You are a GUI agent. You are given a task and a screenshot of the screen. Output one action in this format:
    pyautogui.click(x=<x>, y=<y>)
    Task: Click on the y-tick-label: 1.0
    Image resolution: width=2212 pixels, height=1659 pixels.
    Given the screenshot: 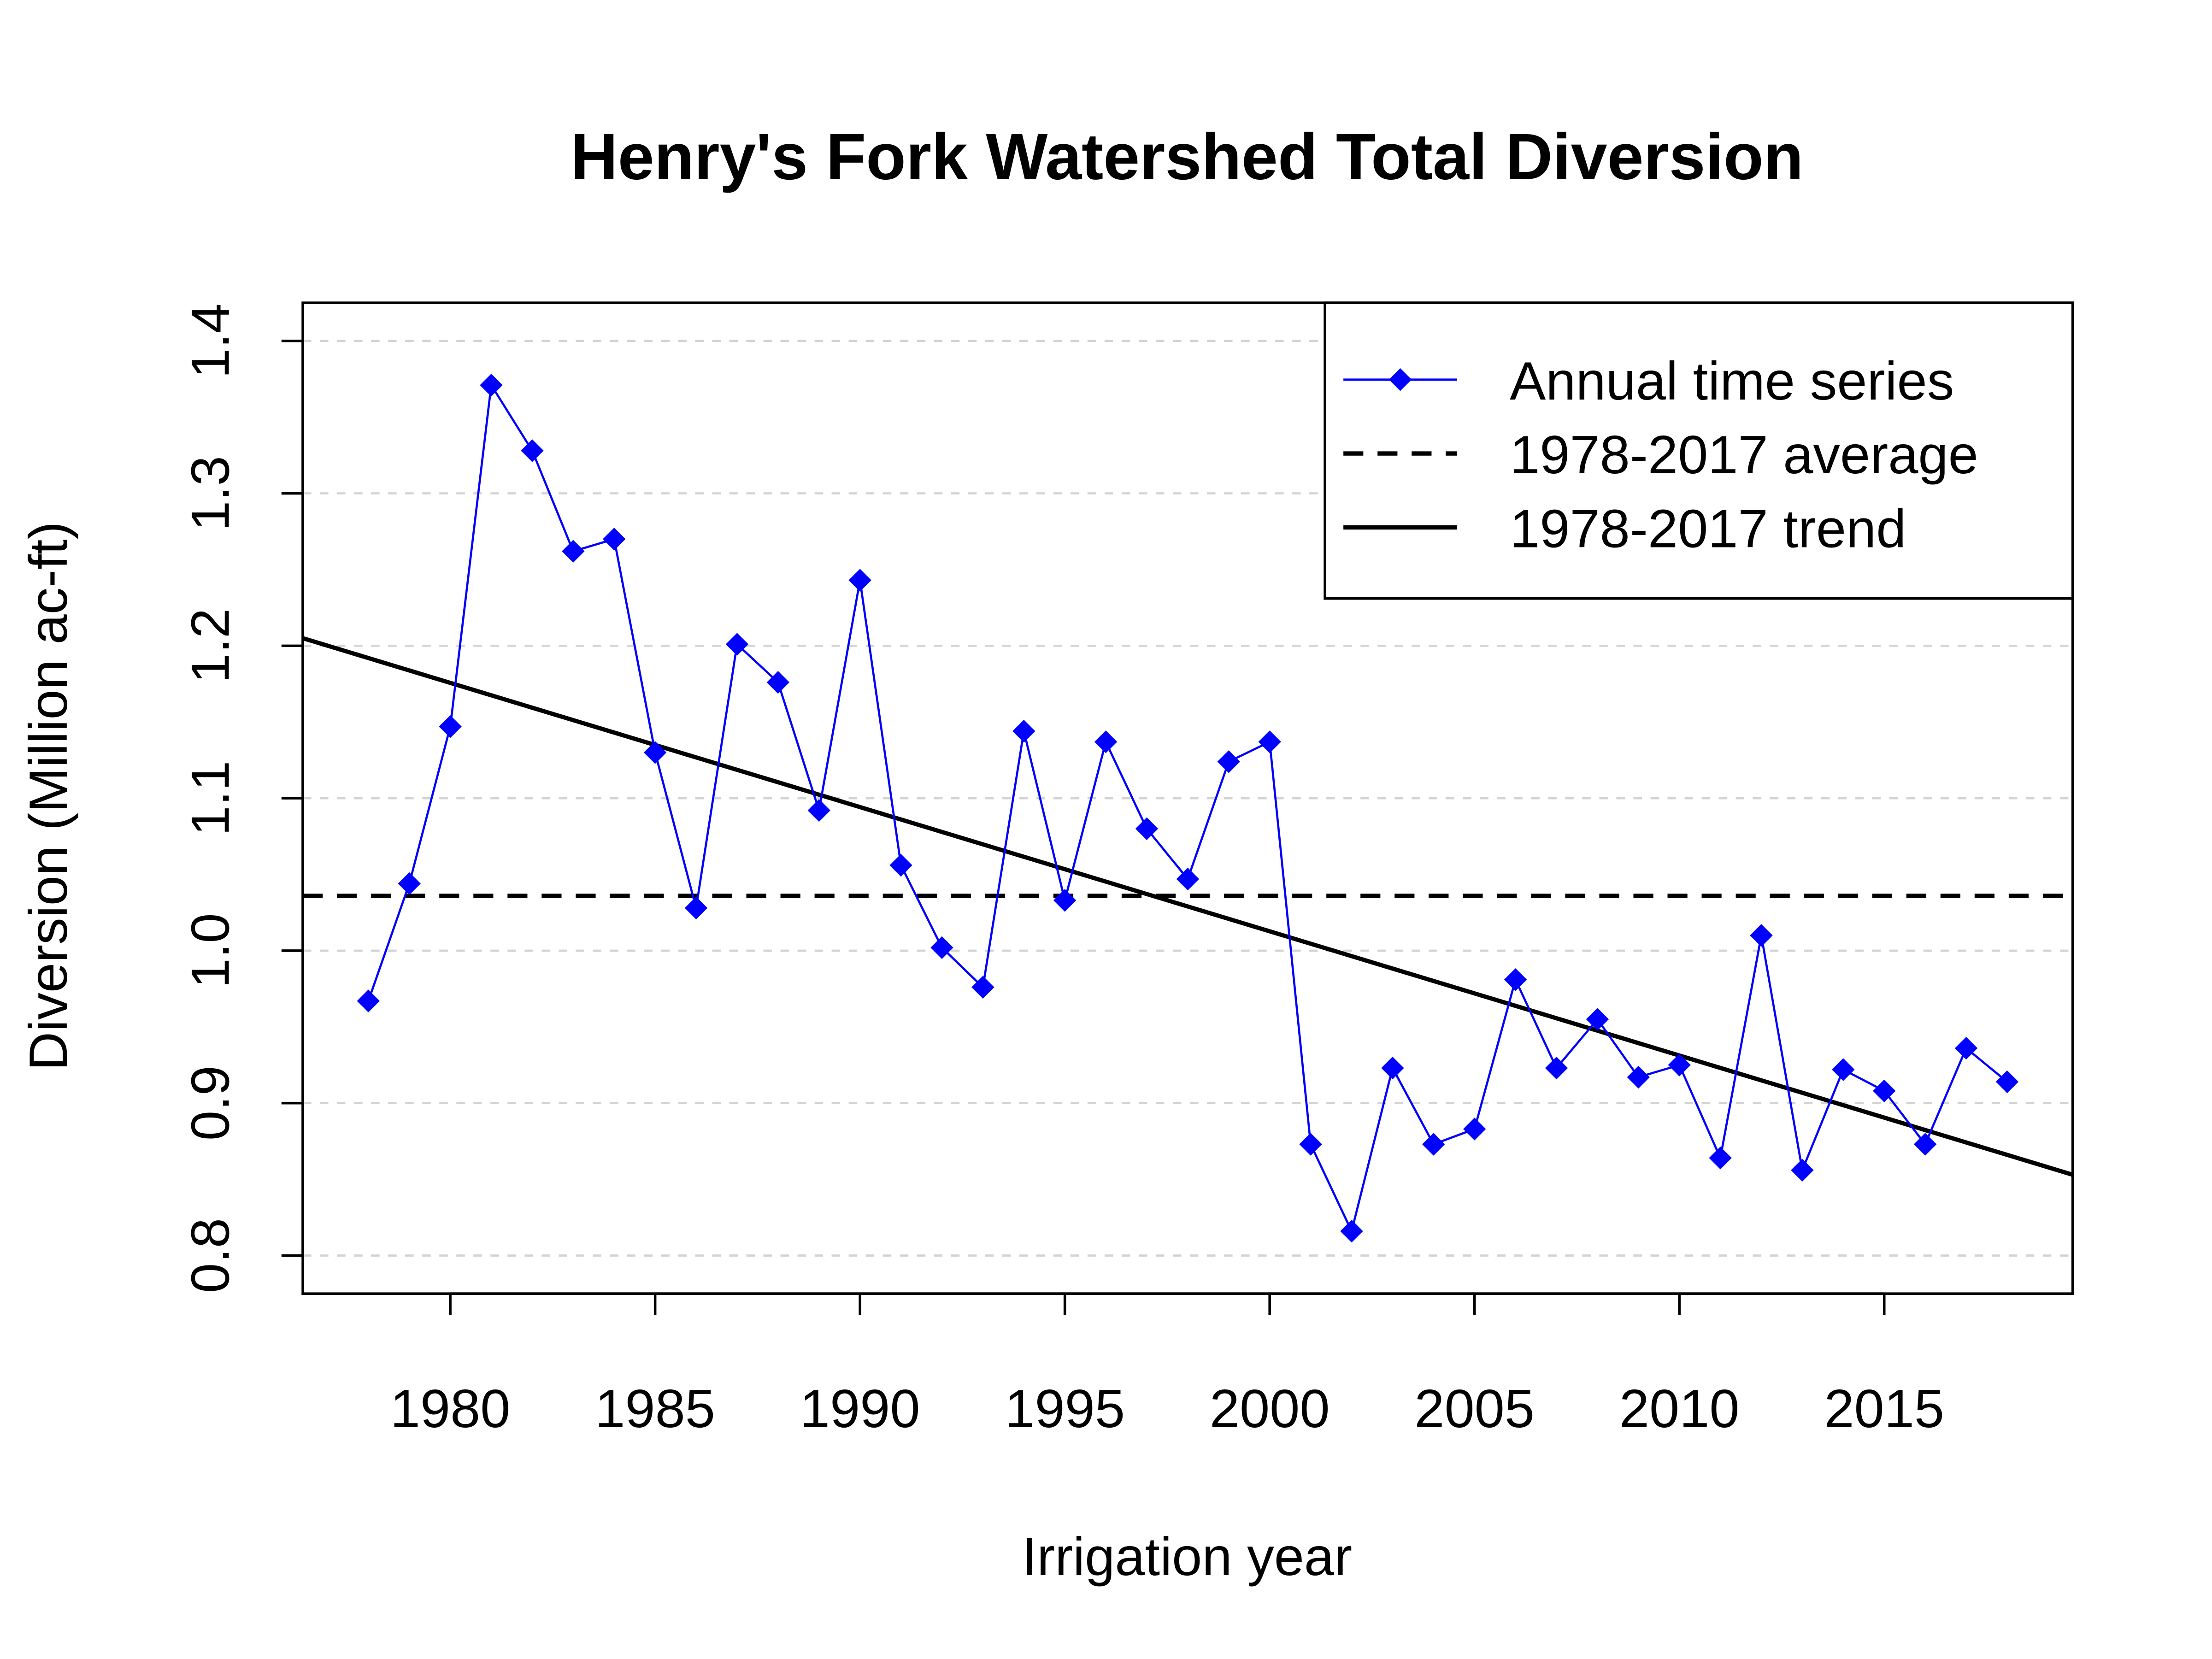 What is the action you would take?
    pyautogui.click(x=210, y=950)
    